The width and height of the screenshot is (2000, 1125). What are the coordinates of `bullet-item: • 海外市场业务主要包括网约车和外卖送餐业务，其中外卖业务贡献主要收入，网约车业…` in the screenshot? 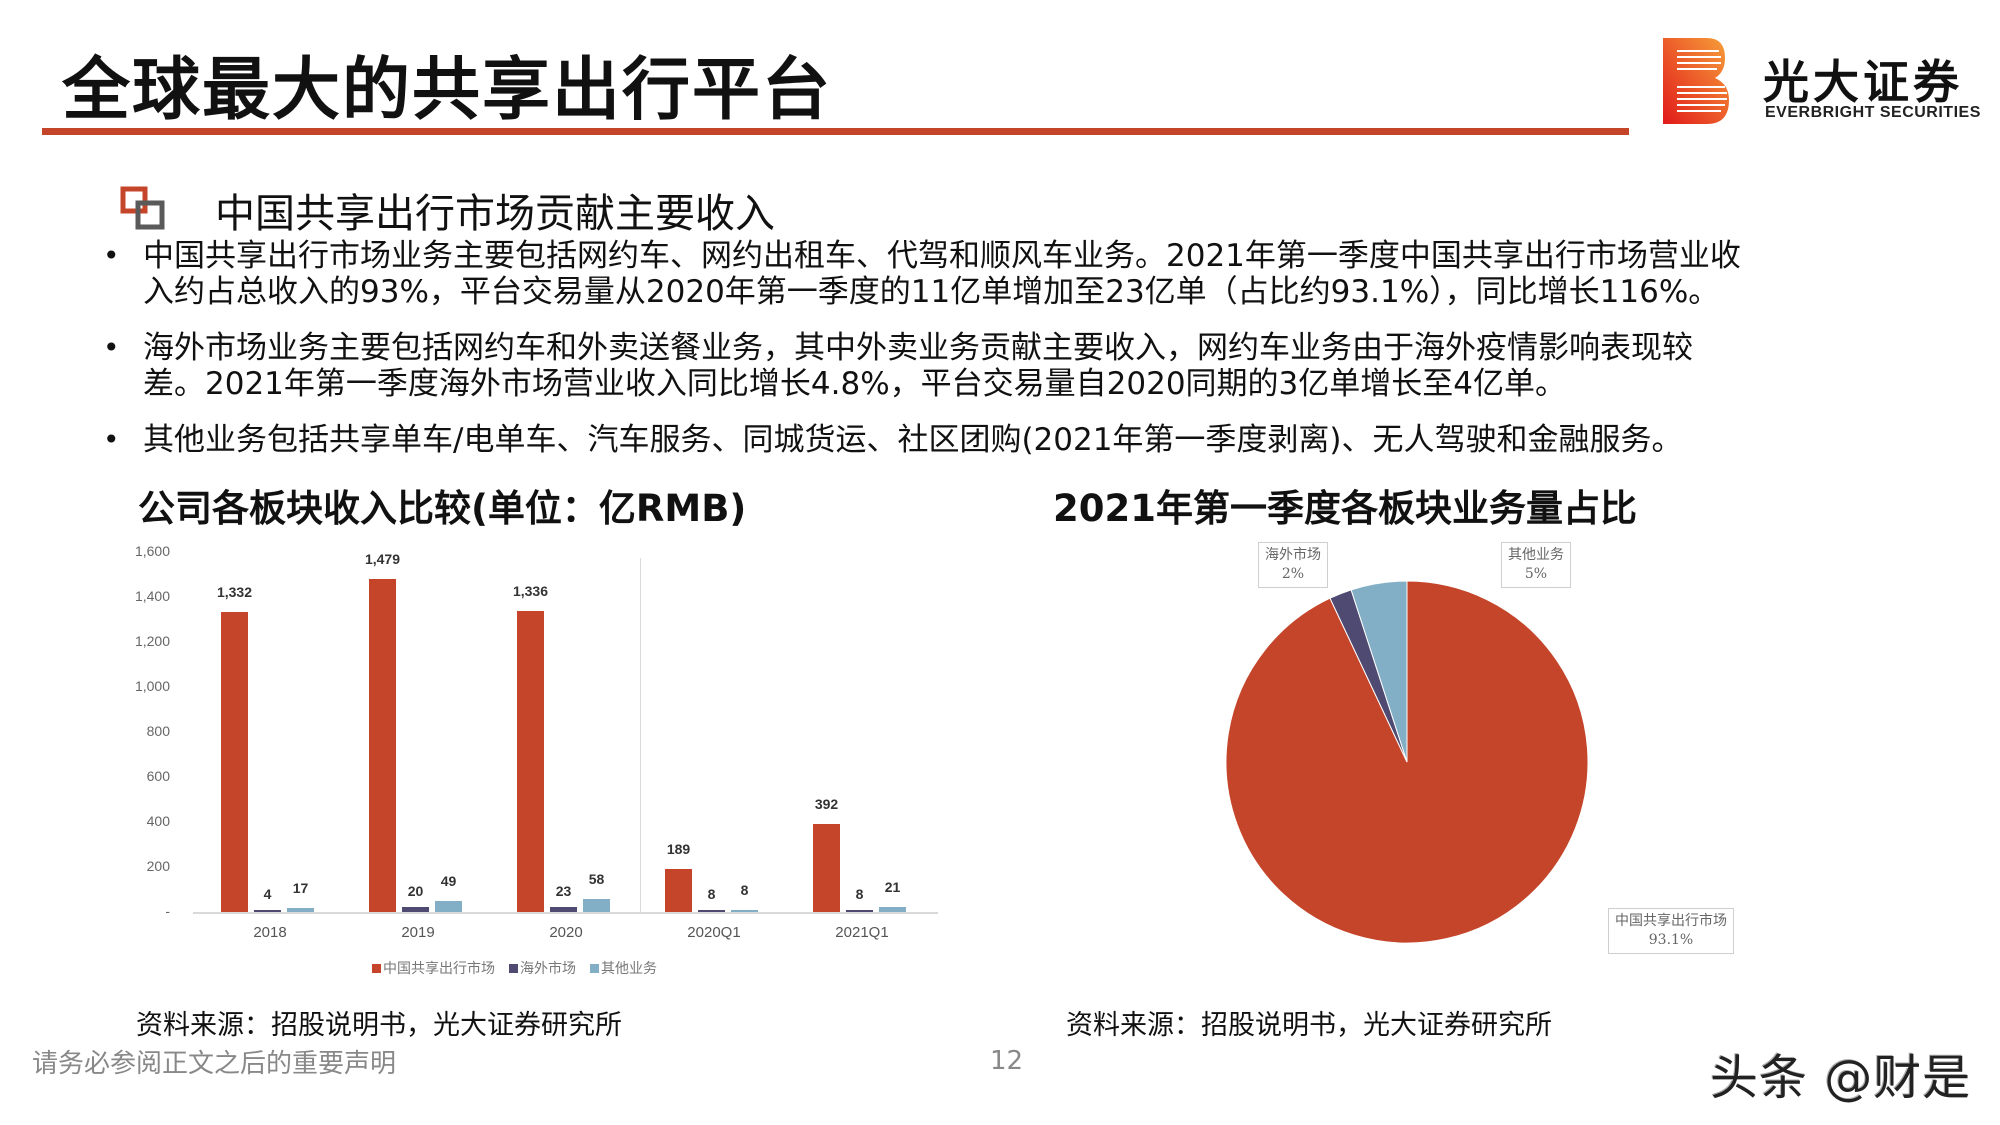 It's located at (1010, 366).